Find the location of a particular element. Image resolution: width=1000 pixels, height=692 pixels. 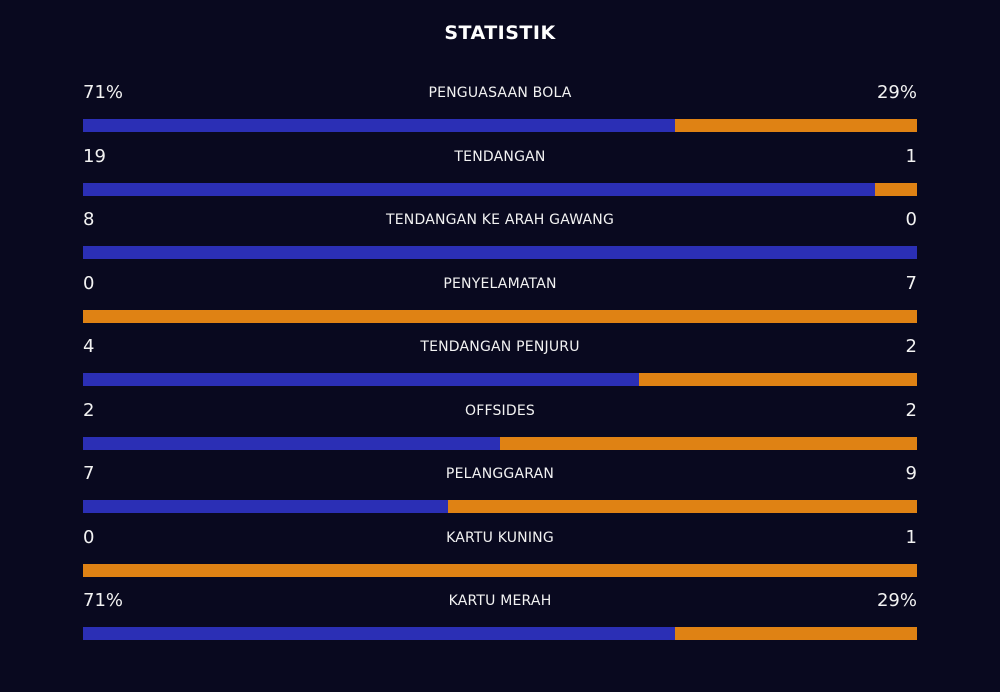

away-value: 0 is located at coordinates (911, 219).